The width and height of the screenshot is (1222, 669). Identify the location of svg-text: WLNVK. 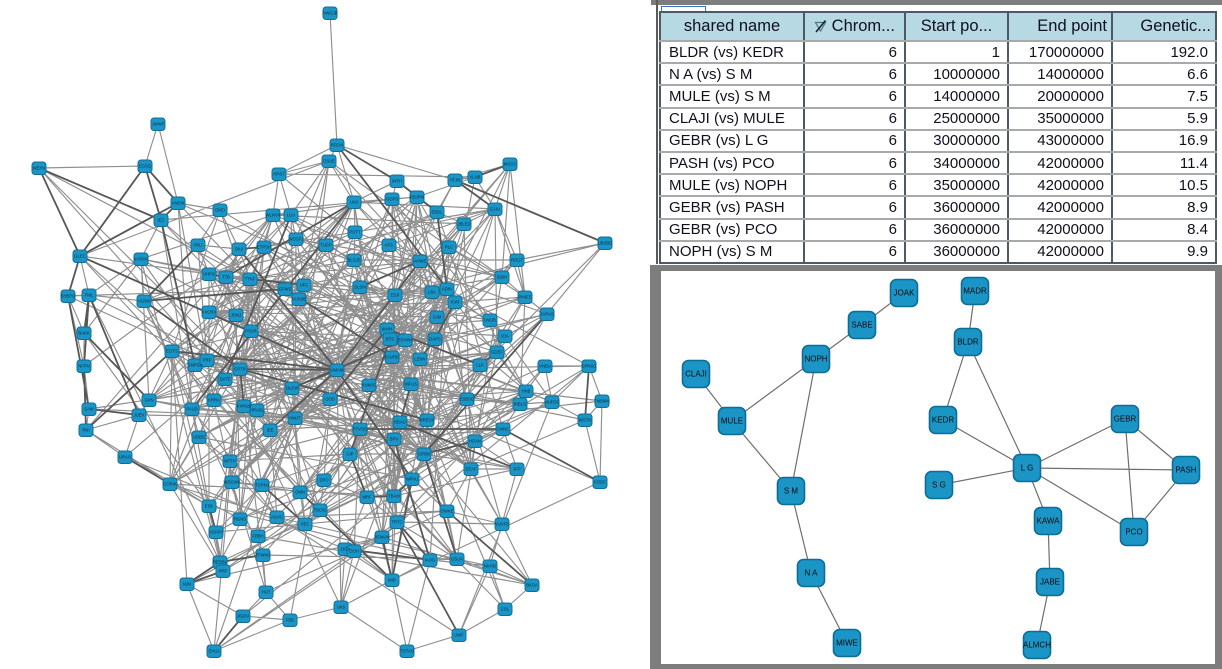
(273, 215).